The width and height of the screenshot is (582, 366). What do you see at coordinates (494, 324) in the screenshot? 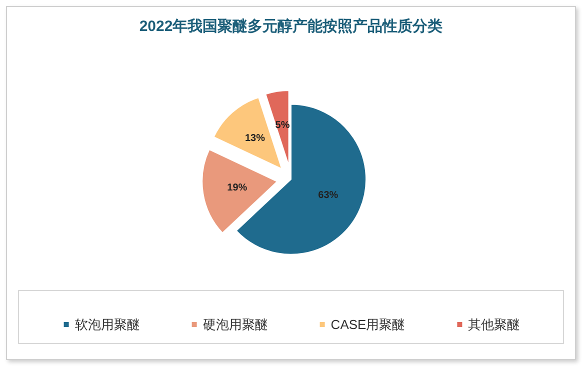
I see `legend-label: 其他聚醚` at bounding box center [494, 324].